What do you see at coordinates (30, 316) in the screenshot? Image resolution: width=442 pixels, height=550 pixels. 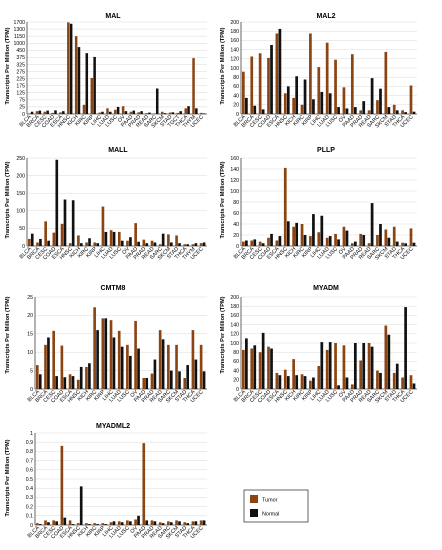 I see `y-tick-label: 20` at bounding box center [30, 316].